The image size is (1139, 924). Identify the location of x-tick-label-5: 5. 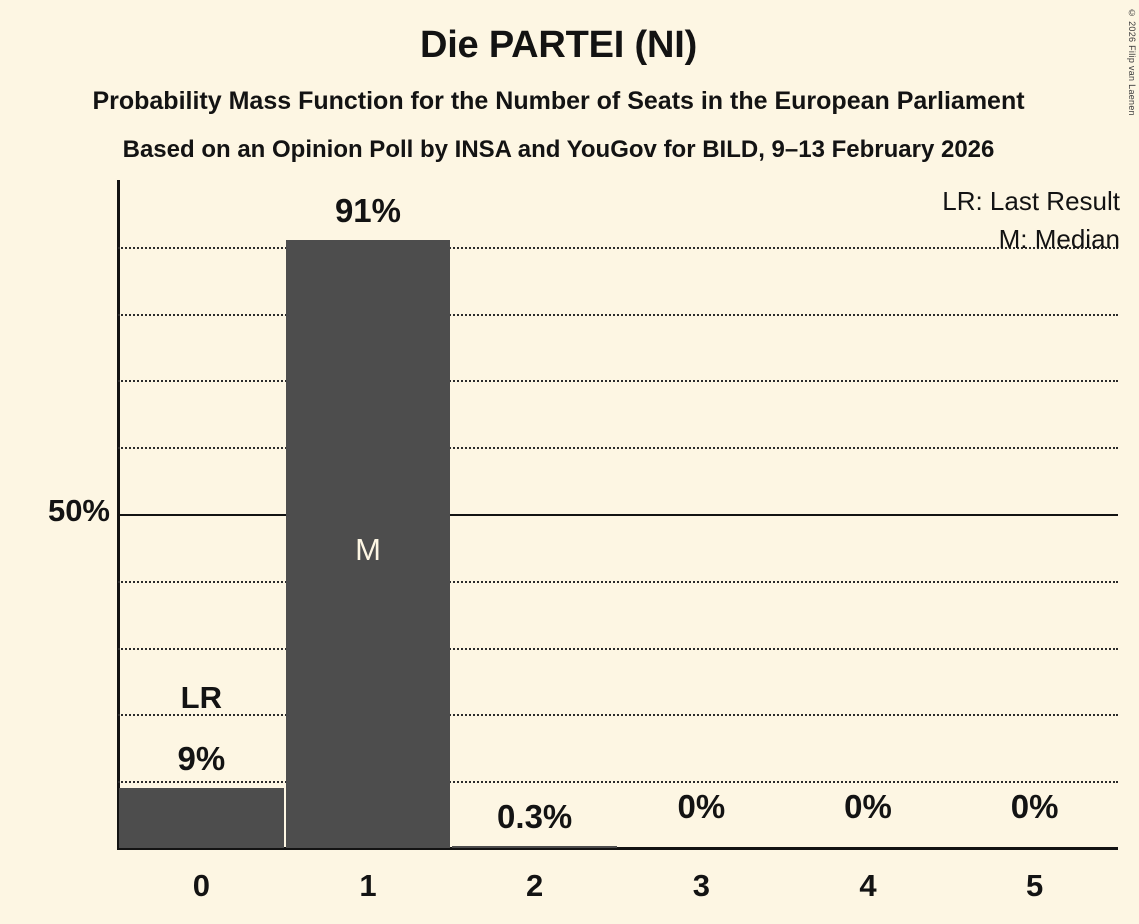
(1035, 885).